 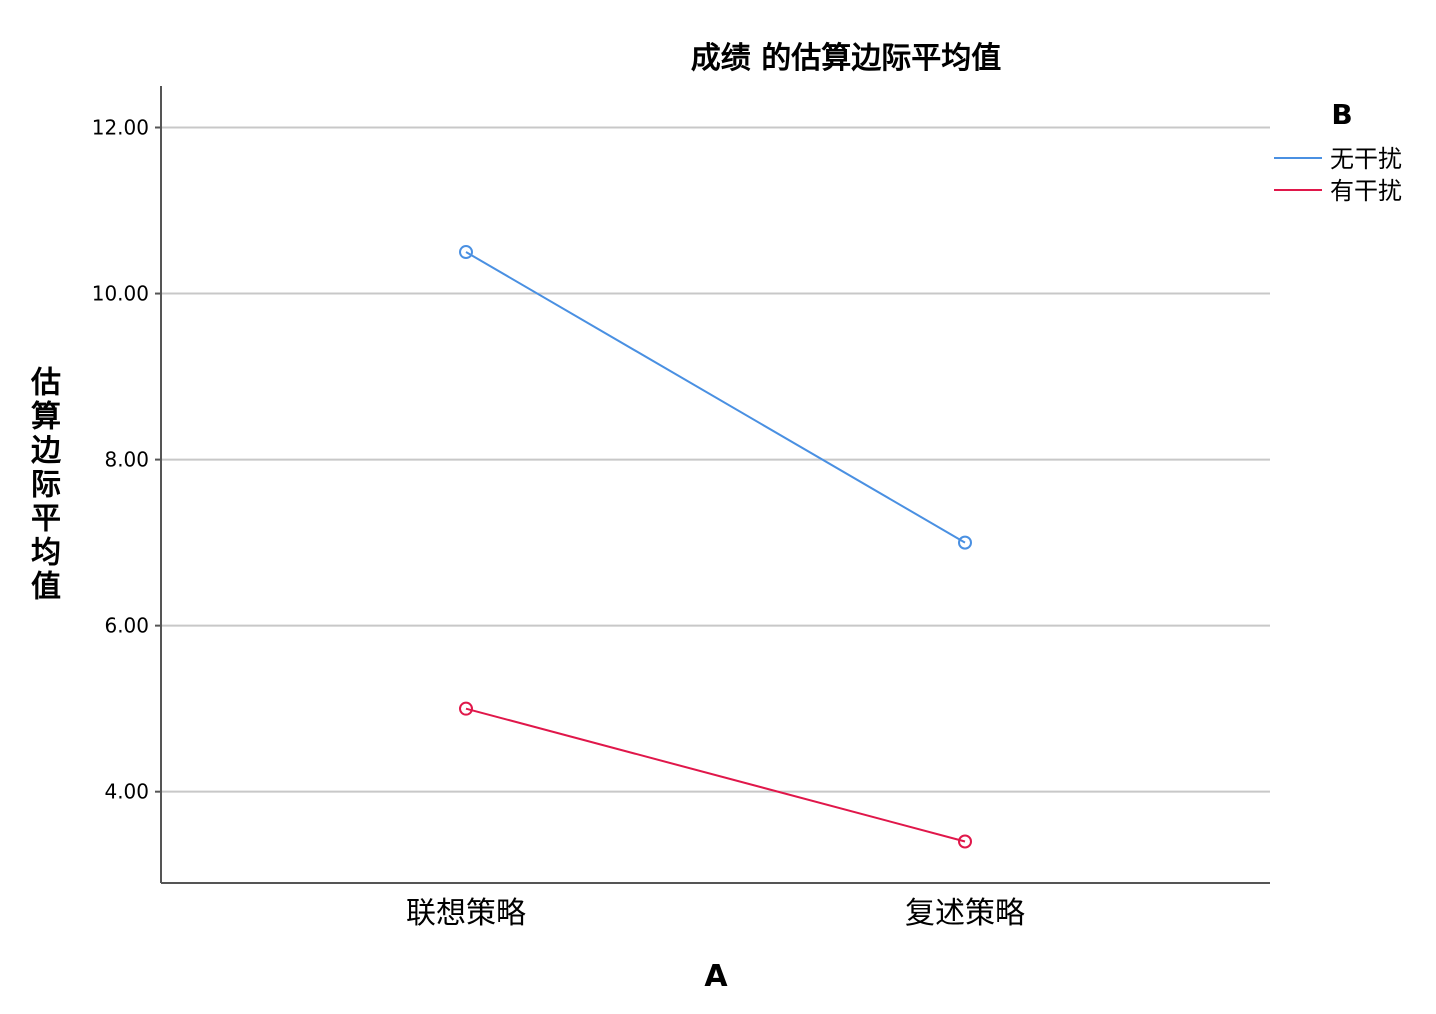 I want to click on x-tick-label: 复述策略, so click(x=965, y=913).